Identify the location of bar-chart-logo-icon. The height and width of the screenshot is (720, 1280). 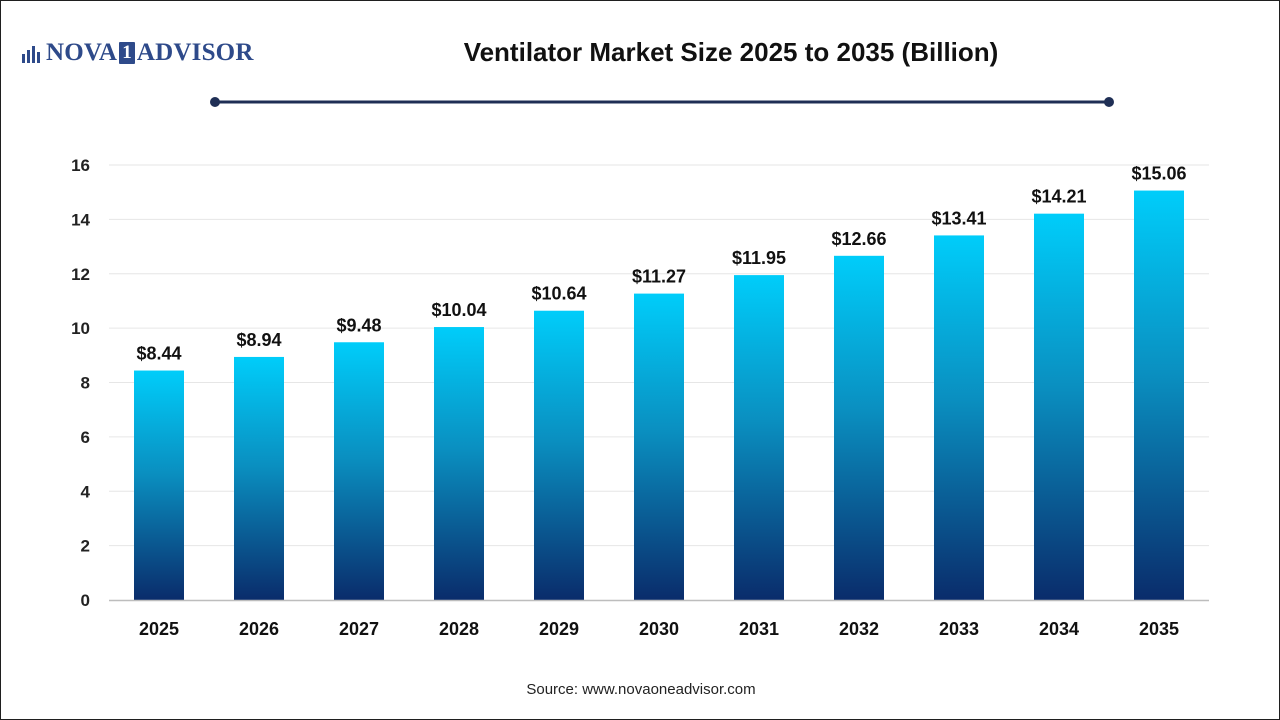
(31, 54).